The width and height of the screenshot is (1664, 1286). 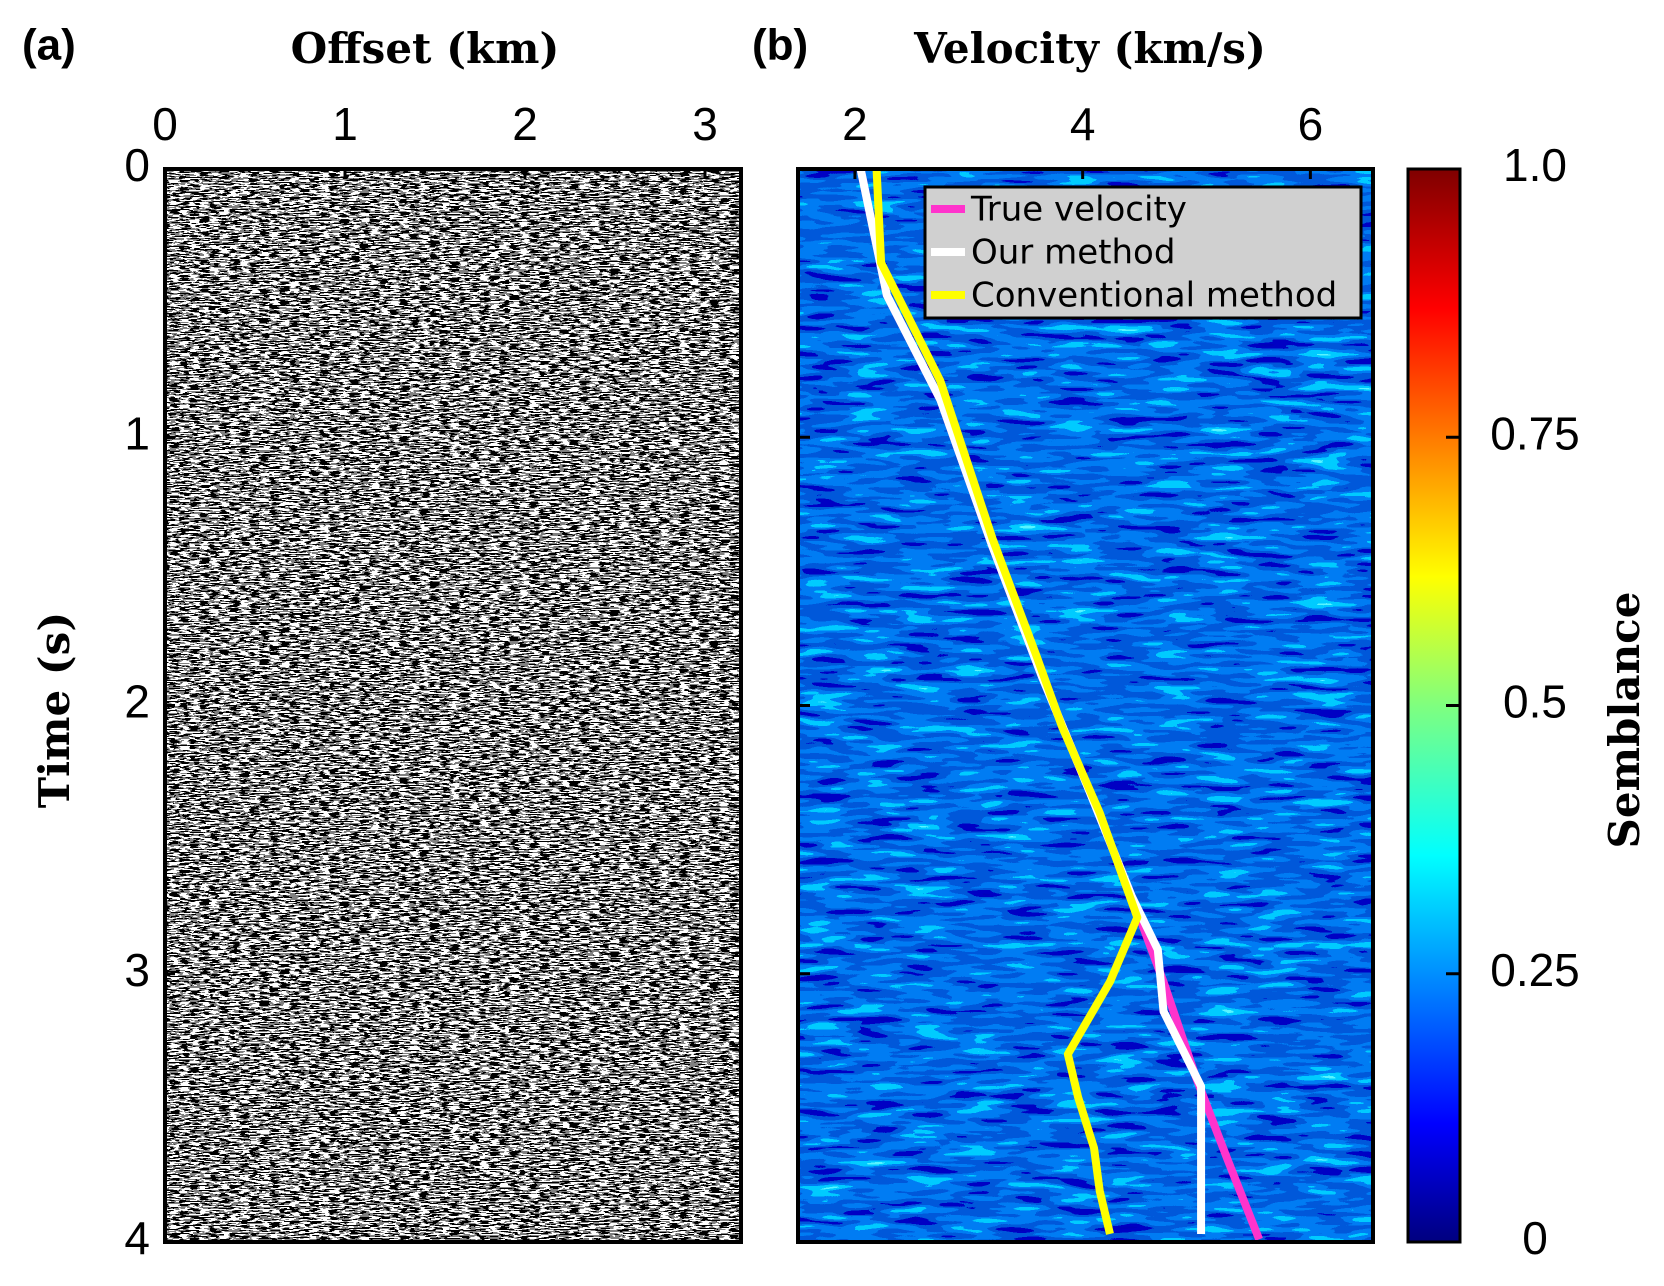 What do you see at coordinates (49, 45) in the screenshot?
I see `panel-label: (a)` at bounding box center [49, 45].